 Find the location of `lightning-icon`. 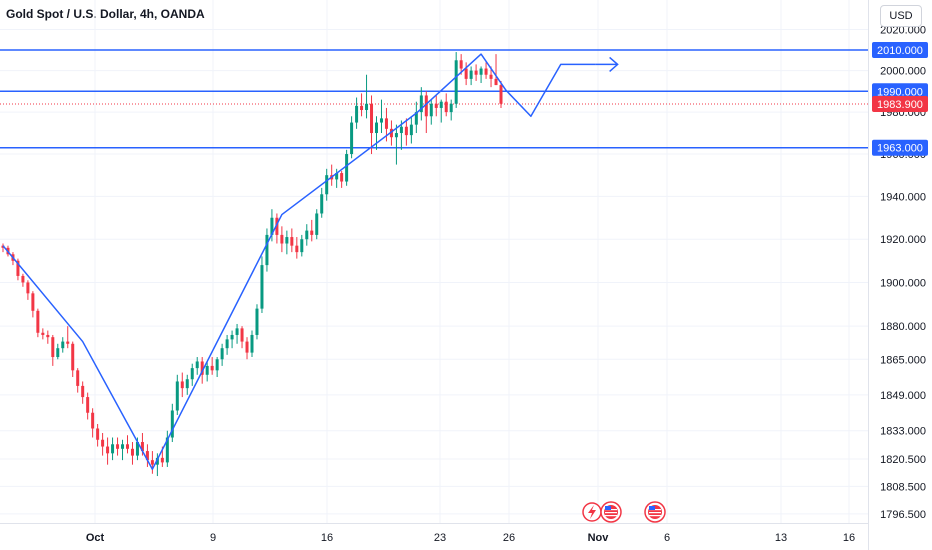

lightning-icon is located at coordinates (592, 512).